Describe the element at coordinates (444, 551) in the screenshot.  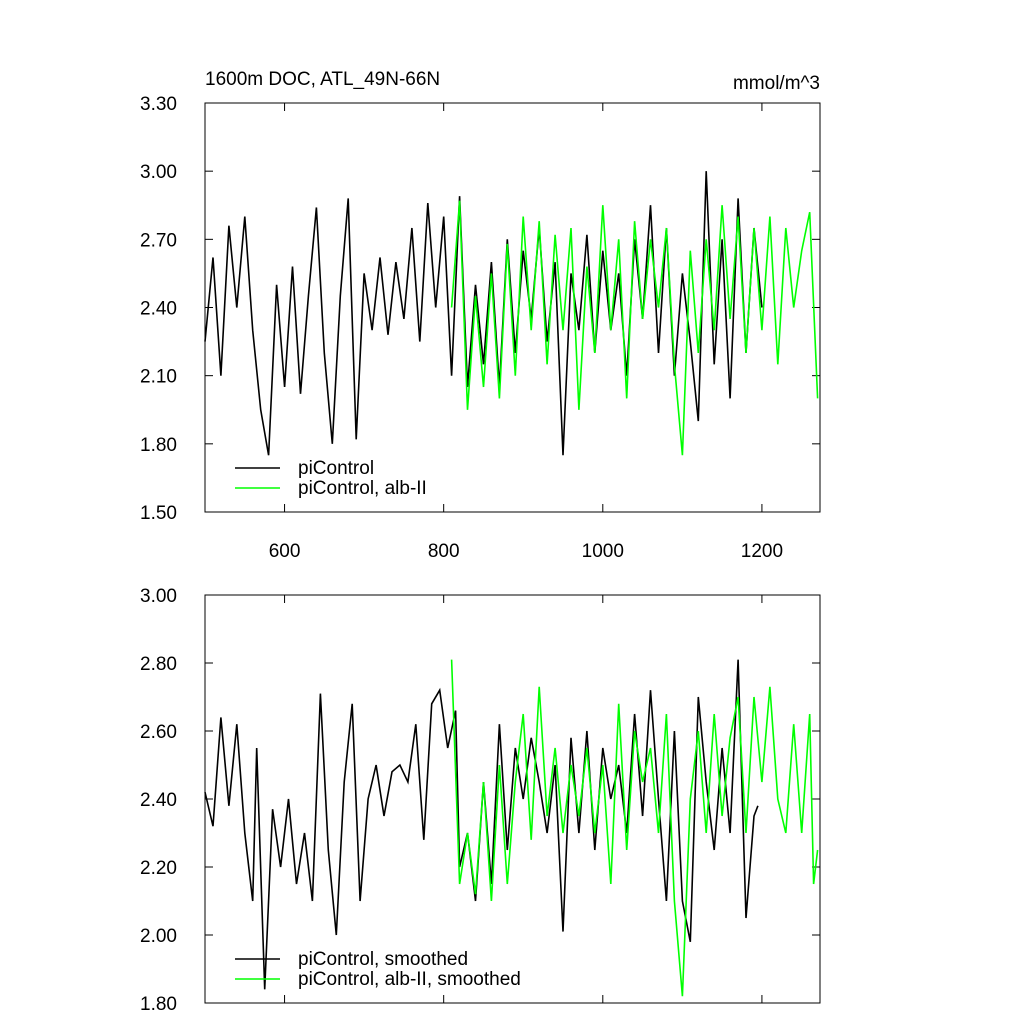
I see `x-tick-label: 800` at that location.